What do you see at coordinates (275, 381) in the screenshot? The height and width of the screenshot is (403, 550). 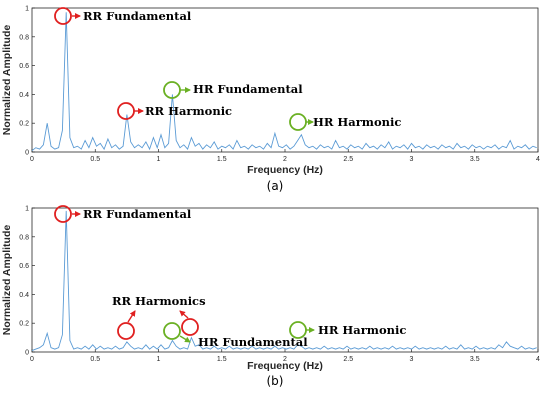 I see `panel-label: (b)` at bounding box center [275, 381].